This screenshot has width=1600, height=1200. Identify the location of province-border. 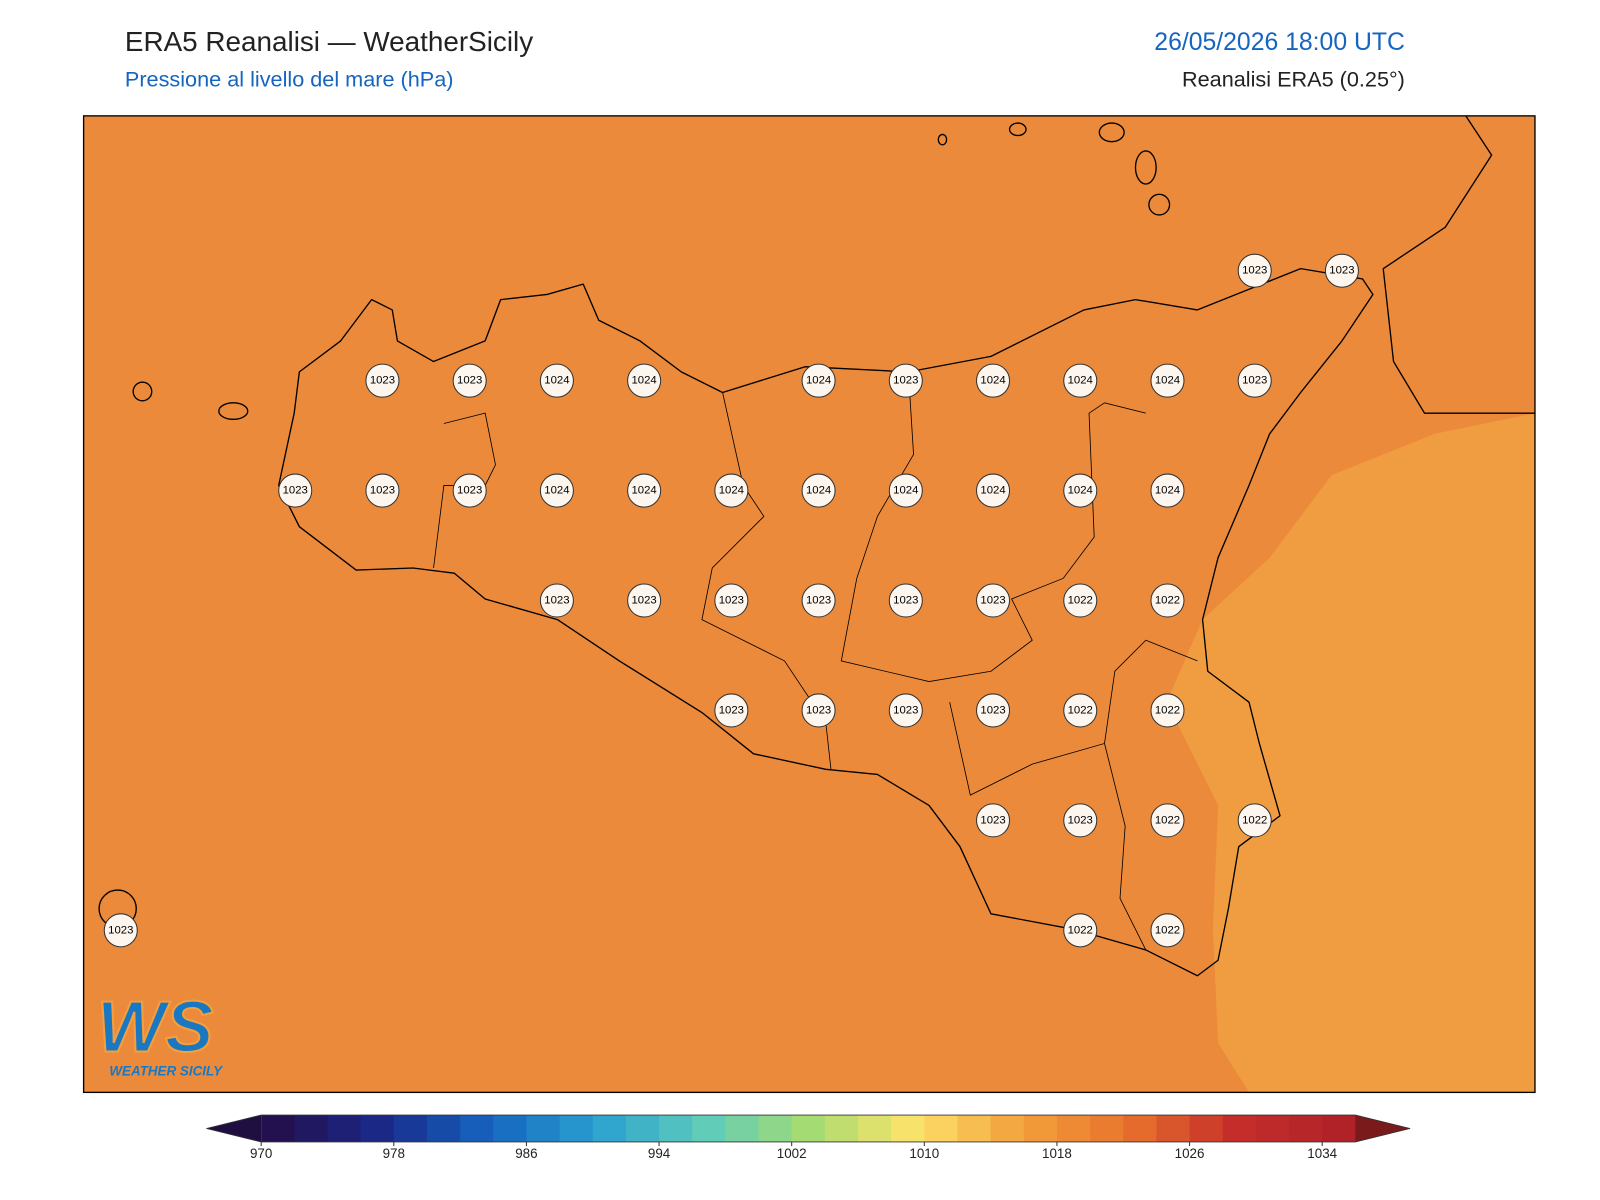
(464, 490).